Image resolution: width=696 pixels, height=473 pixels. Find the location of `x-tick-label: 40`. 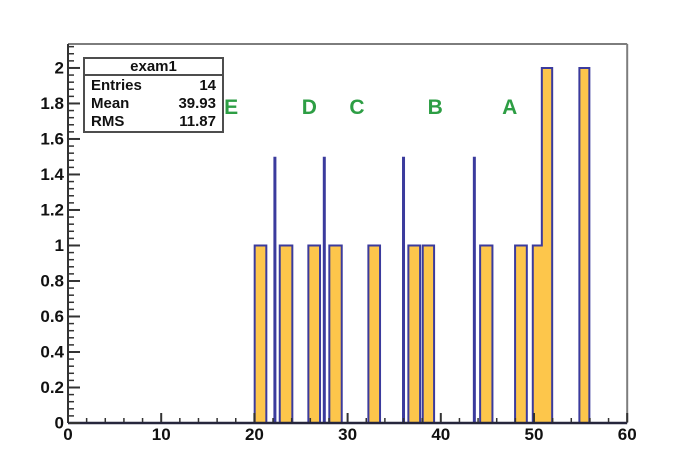

x-tick-label: 40 is located at coordinates (440, 434).